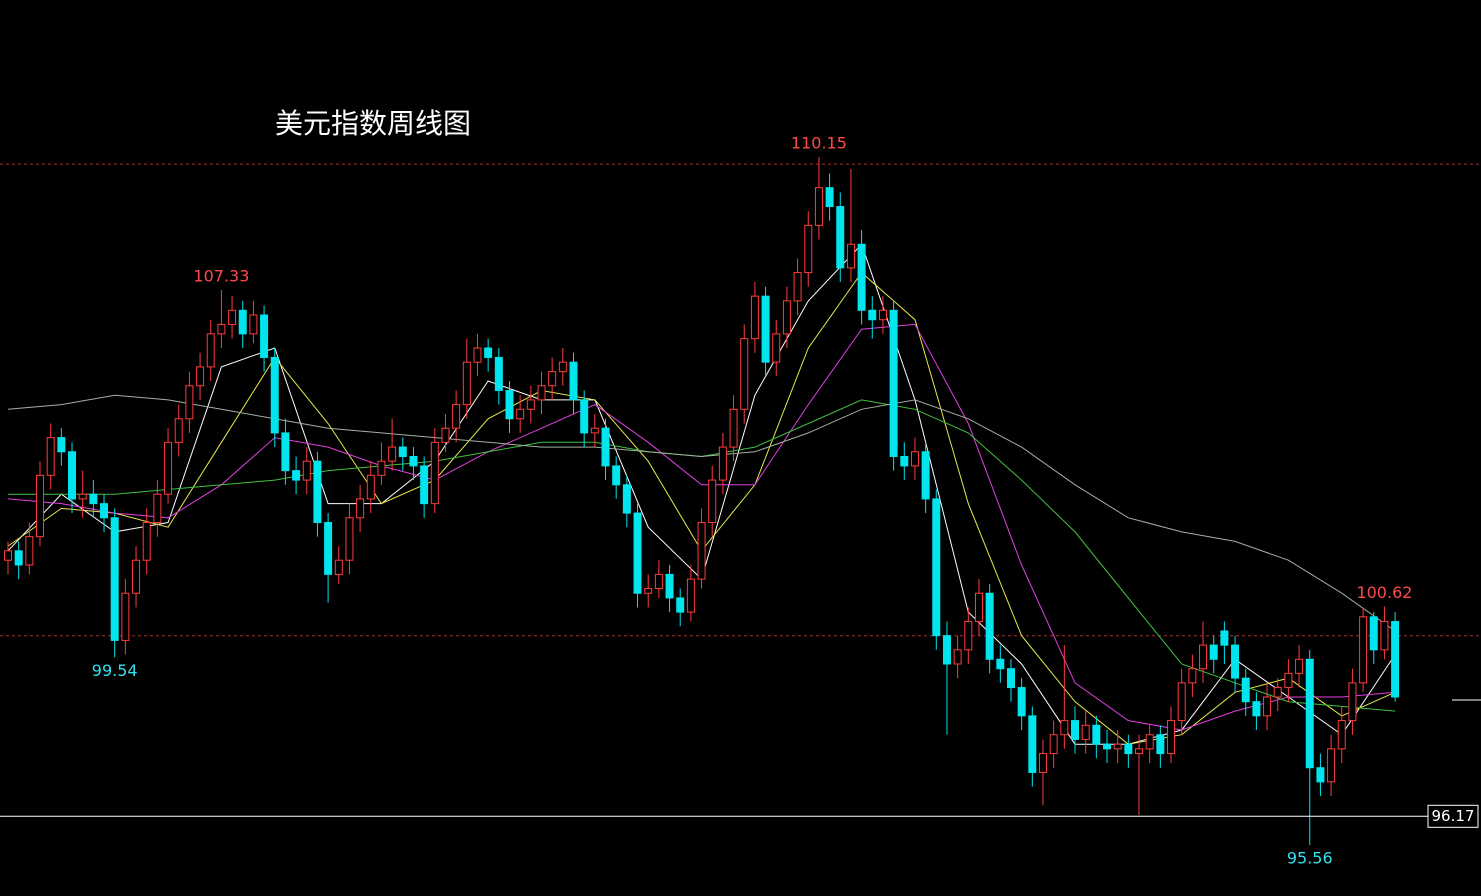  Describe the element at coordinates (1310, 858) in the screenshot. I see `low-label: 95.56` at that location.